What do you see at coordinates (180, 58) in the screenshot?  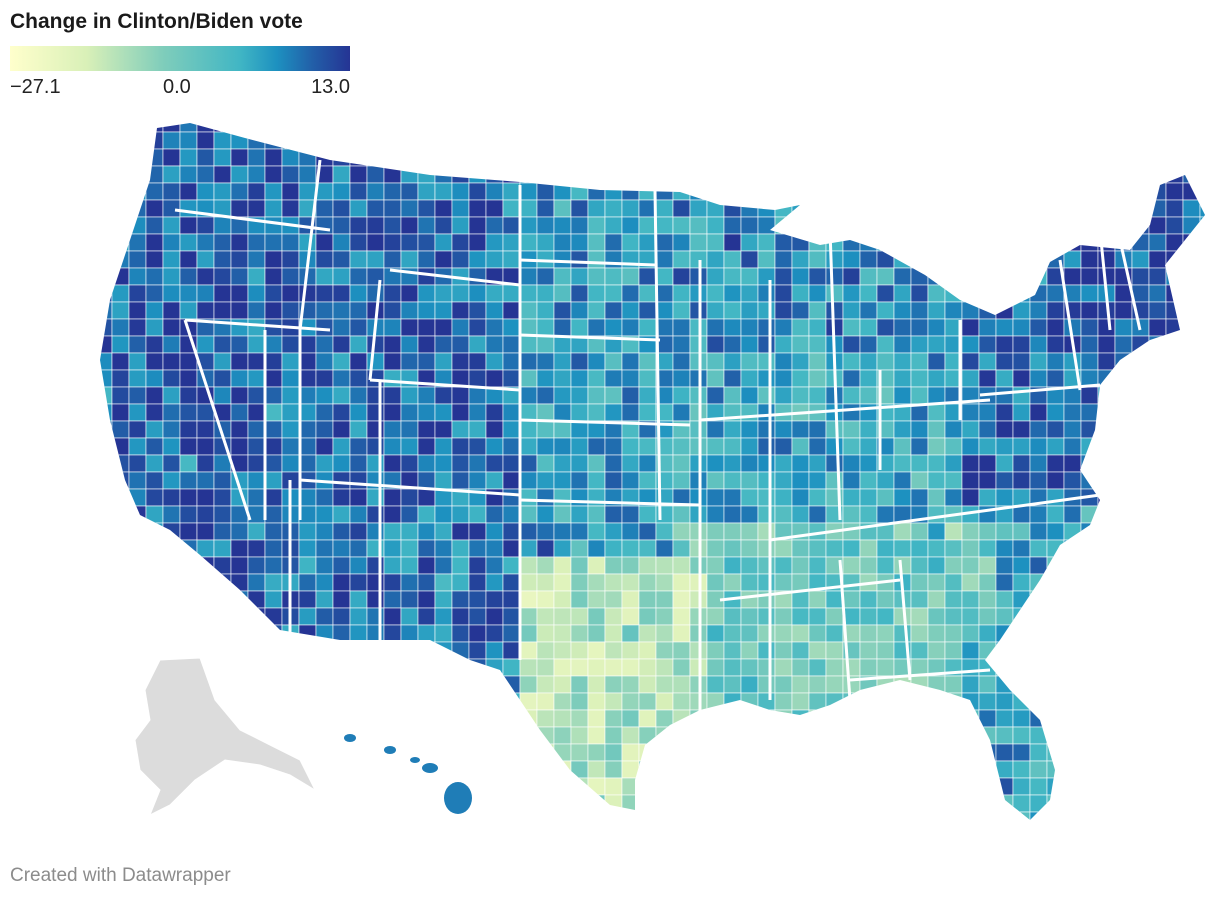 I see `legend-gradient-bar` at bounding box center [180, 58].